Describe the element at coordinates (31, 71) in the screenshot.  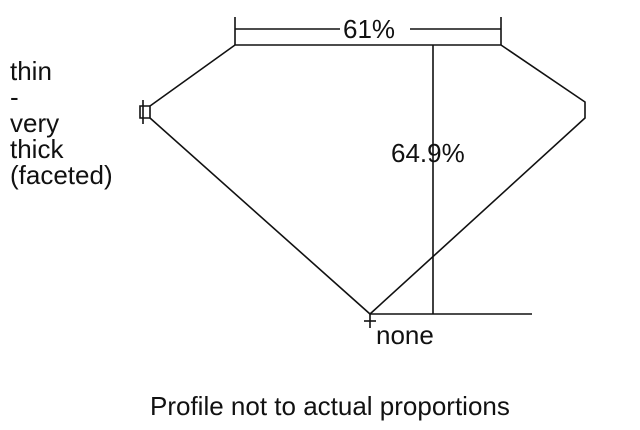
I see `girdle-label-line: thin` at that location.